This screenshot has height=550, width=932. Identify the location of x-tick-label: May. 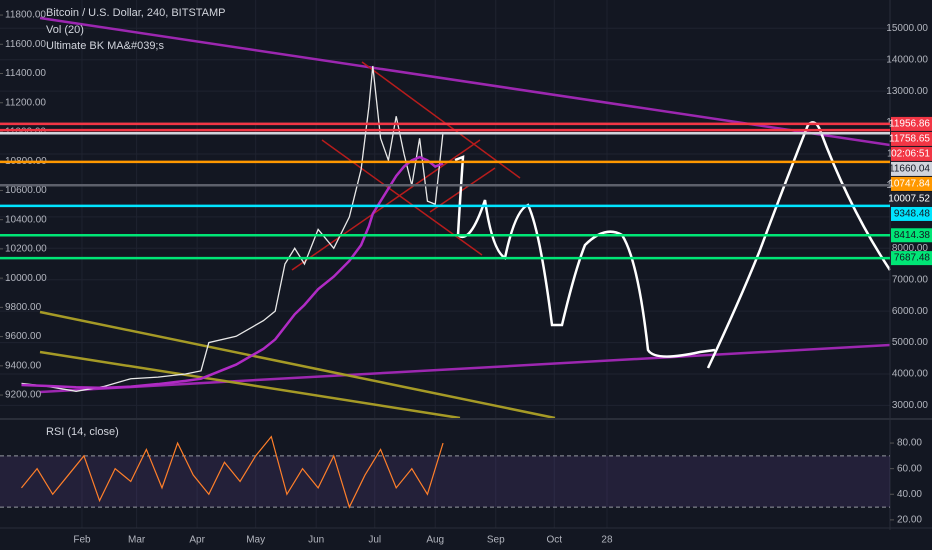
(255, 540).